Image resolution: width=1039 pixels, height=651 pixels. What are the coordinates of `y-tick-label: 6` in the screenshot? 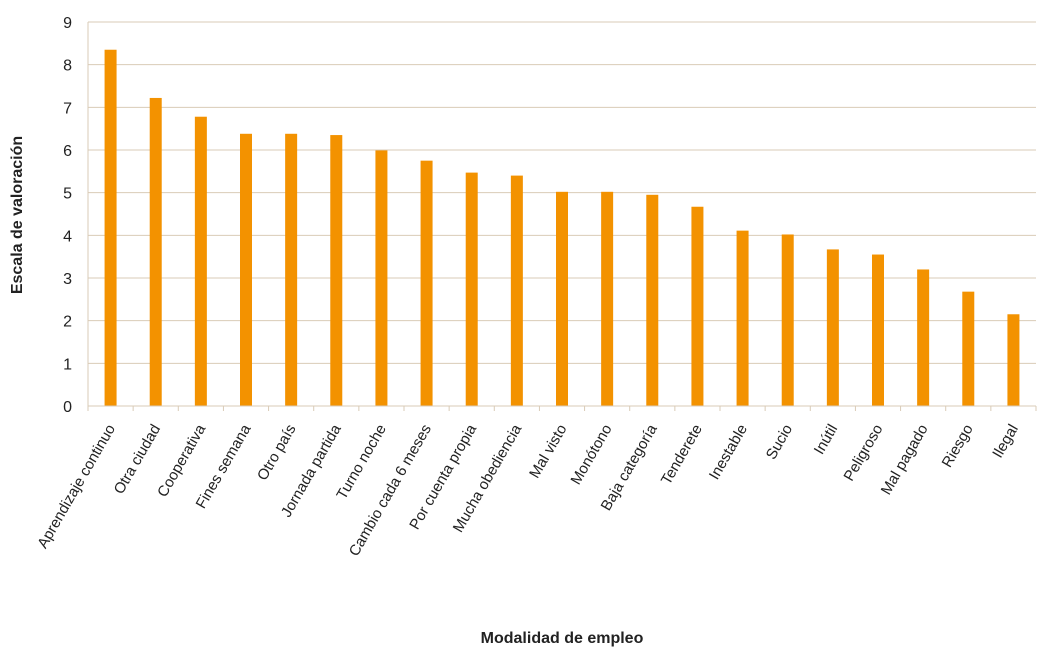 It's located at (67, 151).